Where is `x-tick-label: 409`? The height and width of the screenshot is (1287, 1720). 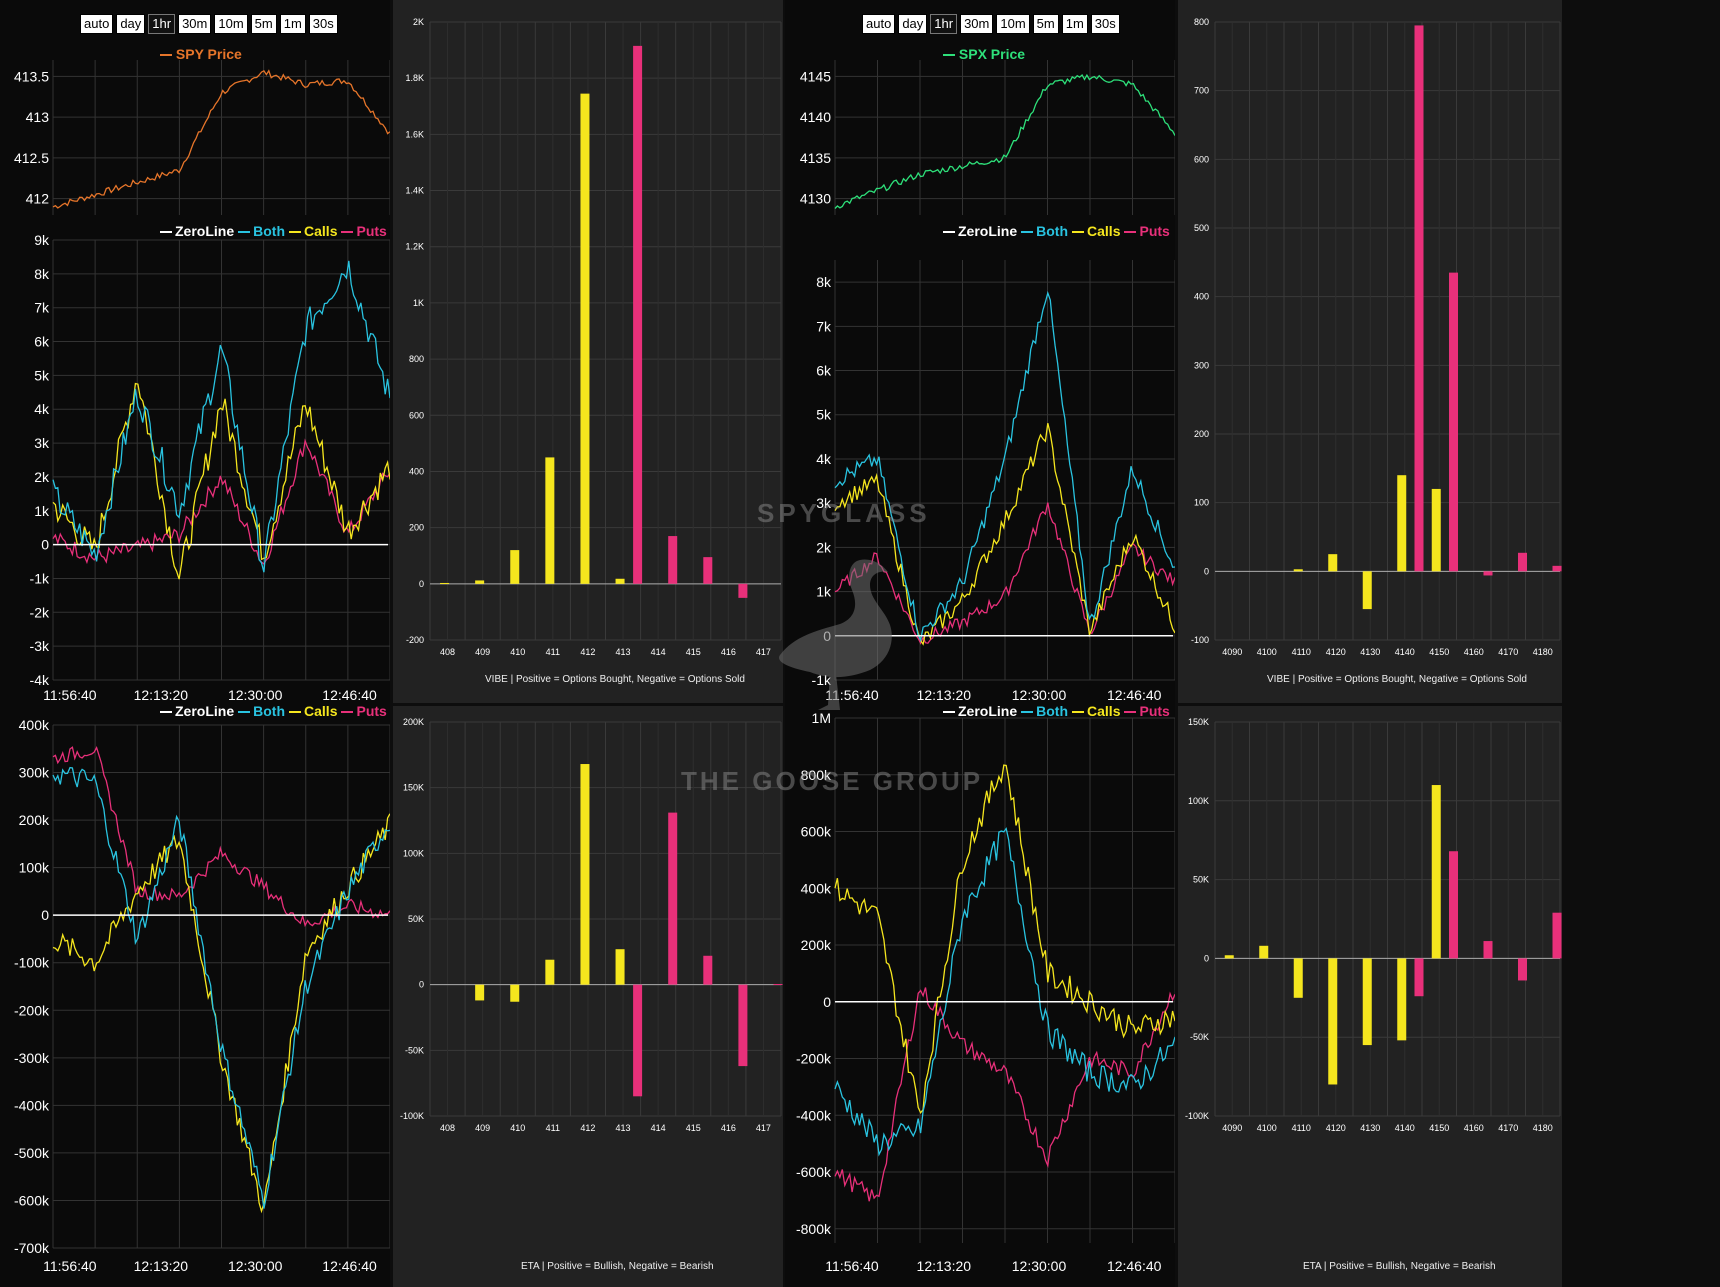
x-tick-label: 409 is located at coordinates (482, 652).